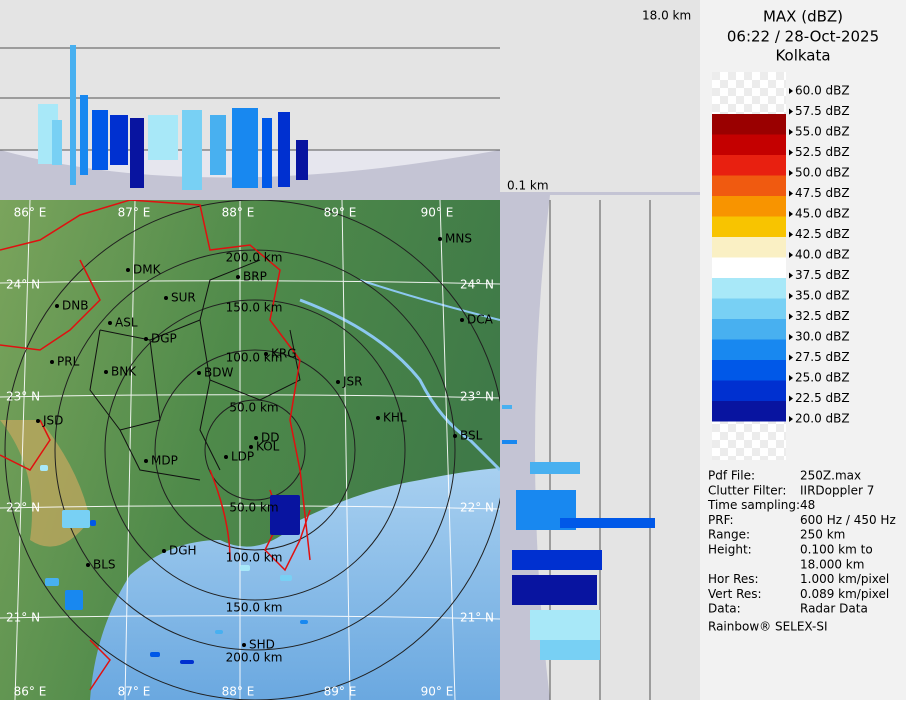 The height and width of the screenshot is (704, 906). What do you see at coordinates (23, 618) in the screenshot?
I see `latitude-label: 21° N` at bounding box center [23, 618].